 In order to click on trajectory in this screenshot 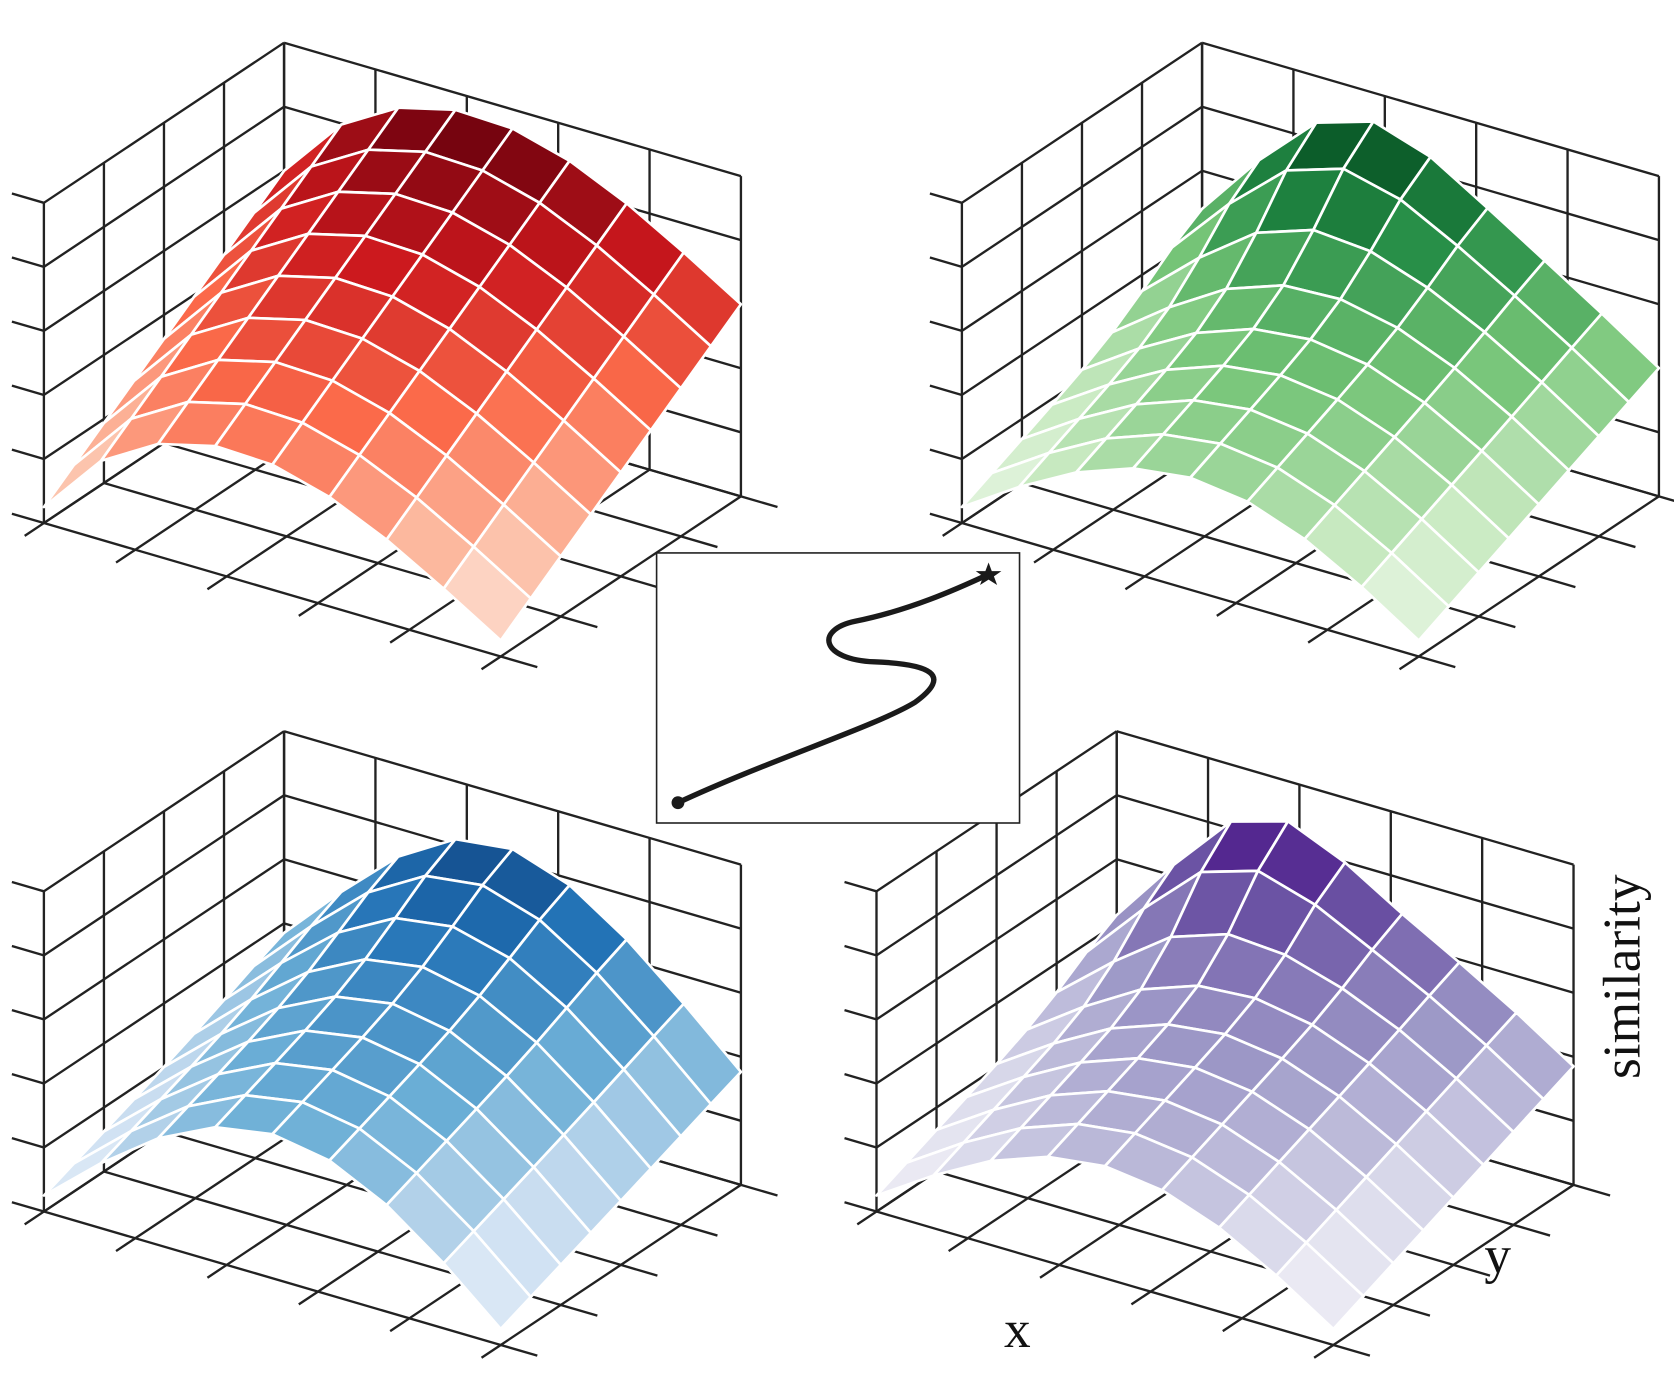, I will do `click(833, 688)`.